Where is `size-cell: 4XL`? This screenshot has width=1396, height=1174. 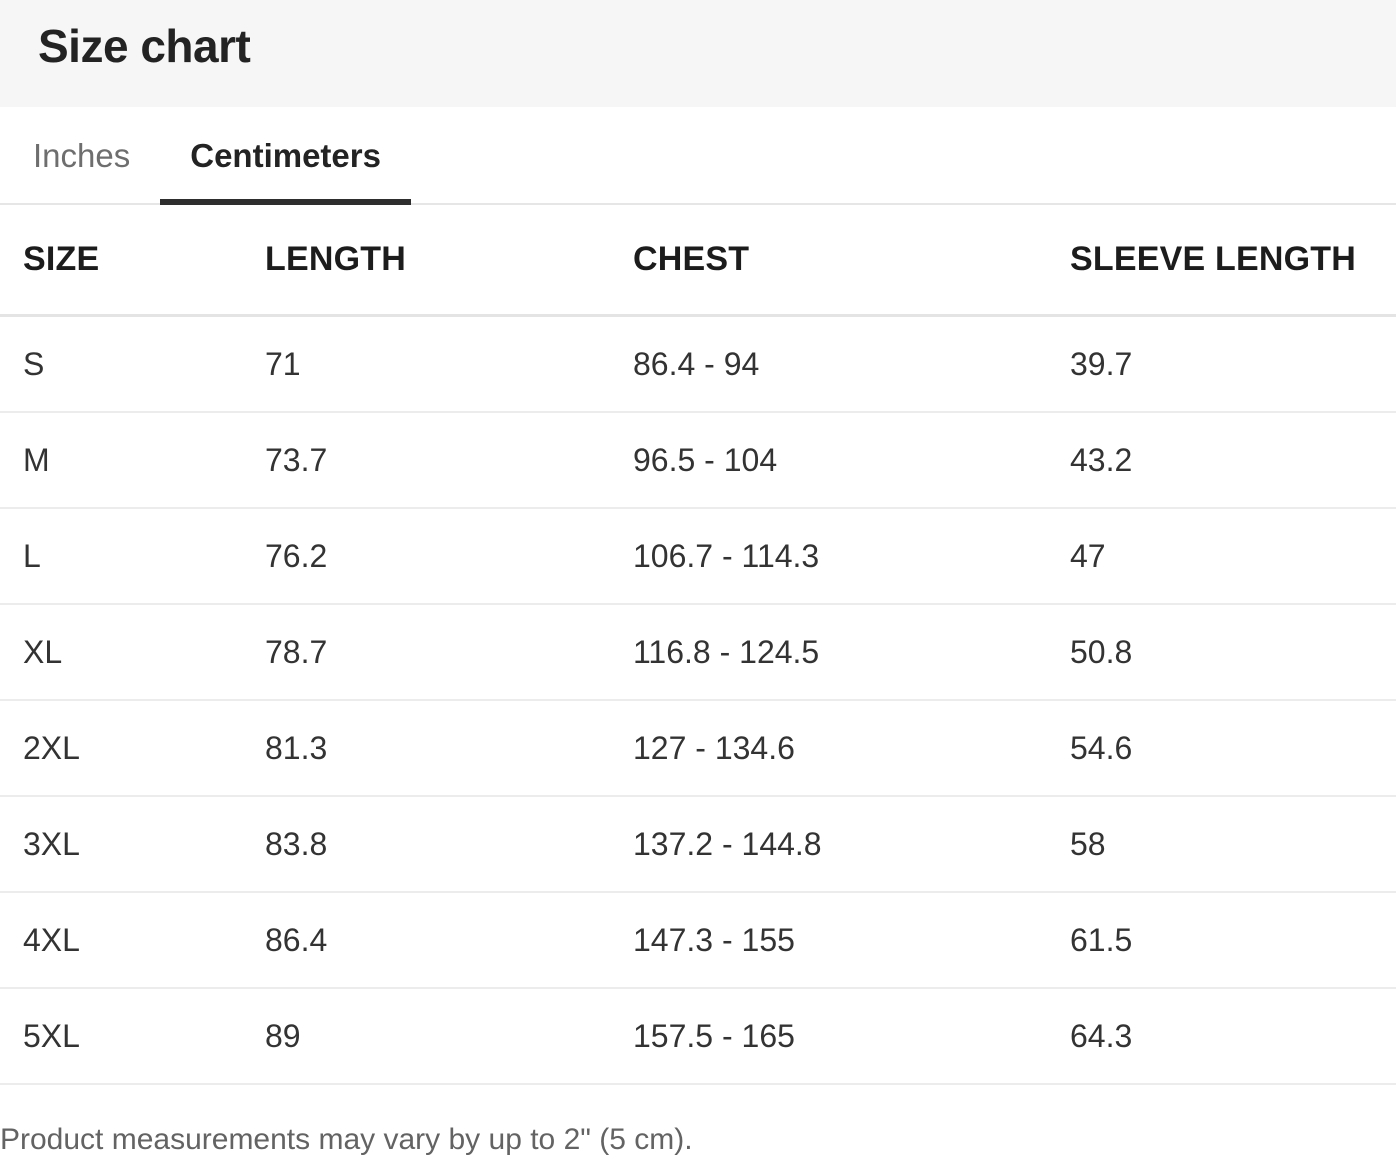 size-cell: 4XL is located at coordinates (51, 939).